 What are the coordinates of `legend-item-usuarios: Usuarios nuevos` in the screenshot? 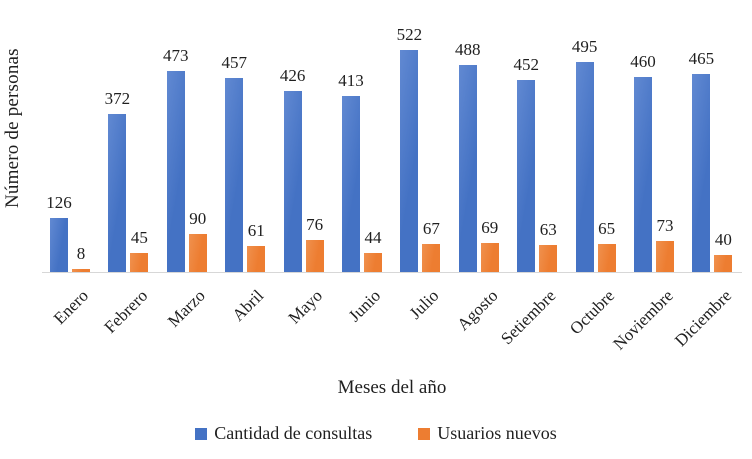 It's located at (487, 433).